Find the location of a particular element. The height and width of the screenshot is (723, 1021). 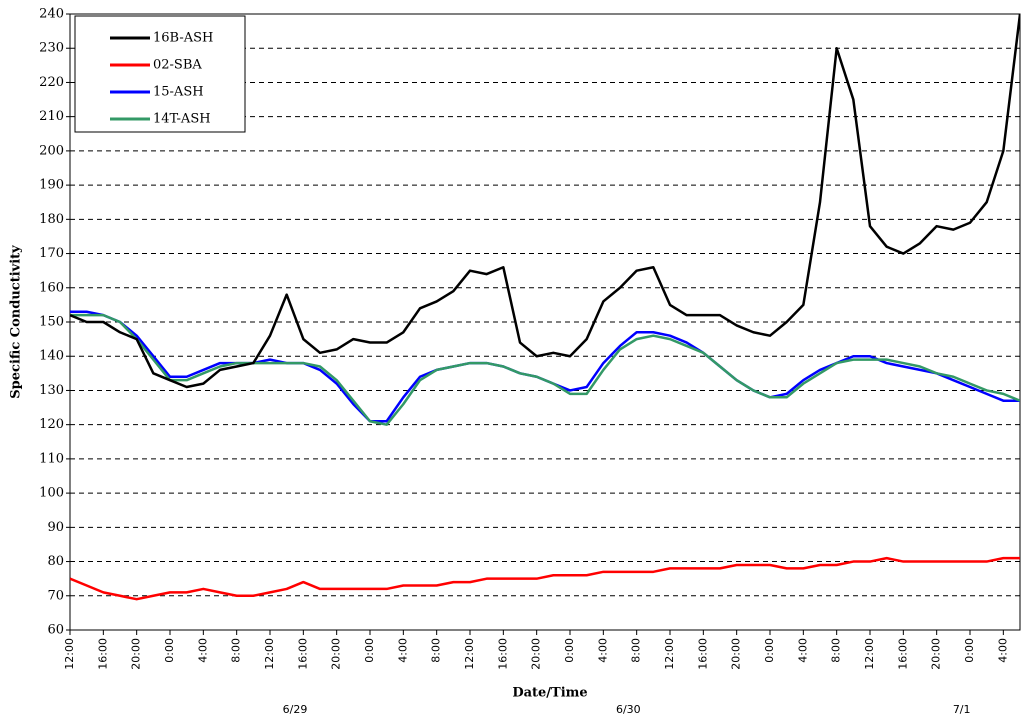

y-tick-label: 70 is located at coordinates (55, 595).